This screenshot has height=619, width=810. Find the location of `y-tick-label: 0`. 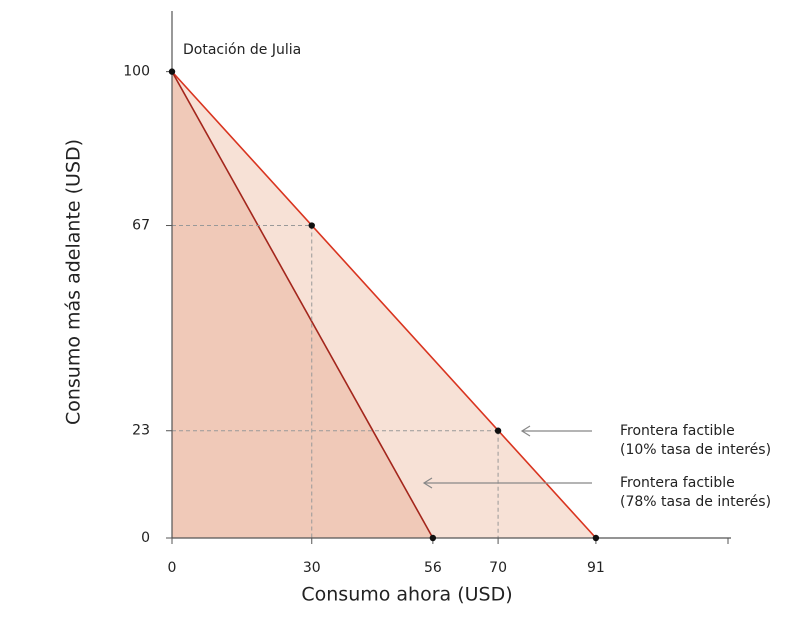

y-tick-label: 0 is located at coordinates (145, 538).